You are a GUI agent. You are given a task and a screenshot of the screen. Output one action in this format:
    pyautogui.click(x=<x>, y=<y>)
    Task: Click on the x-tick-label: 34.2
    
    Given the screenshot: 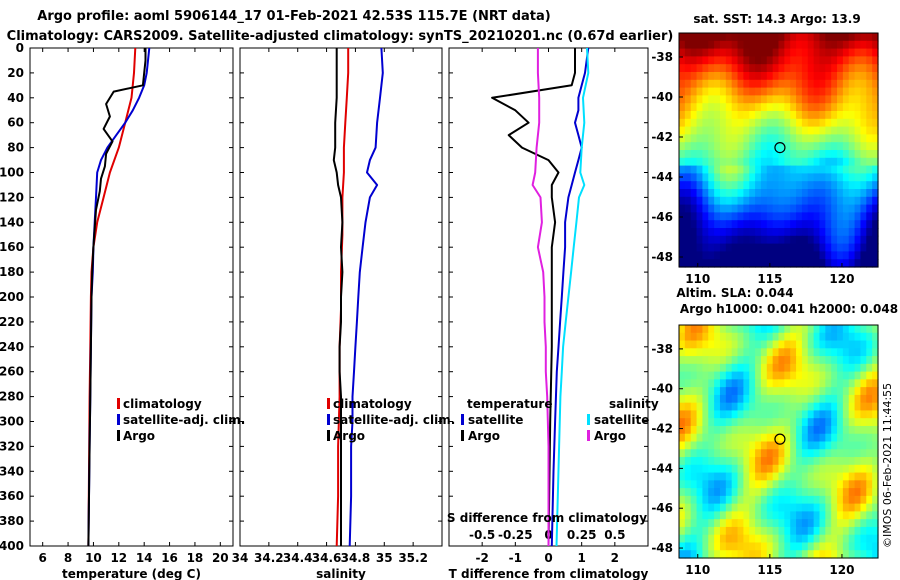 What is the action you would take?
    pyautogui.click(x=269, y=558)
    